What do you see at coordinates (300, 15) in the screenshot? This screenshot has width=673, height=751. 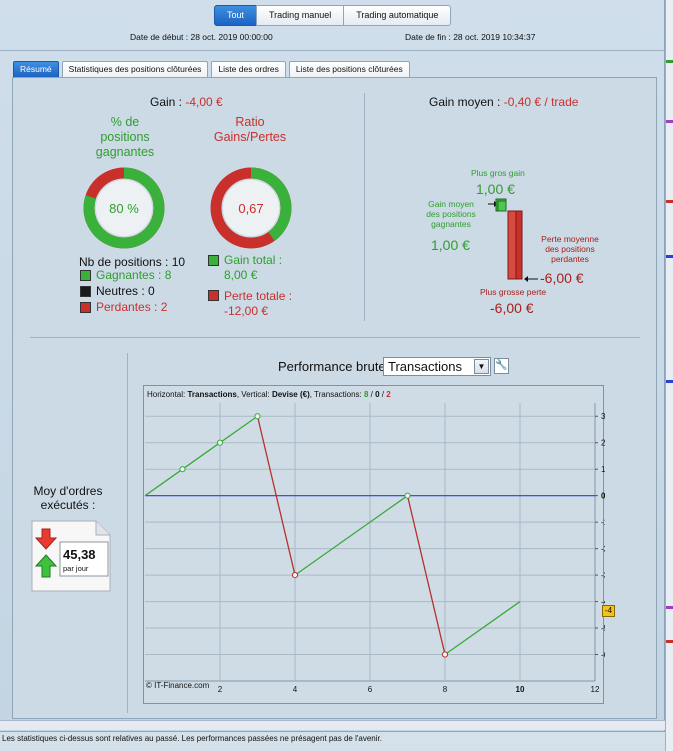 I see `mode-manual-button: Trading manuel` at bounding box center [300, 15].